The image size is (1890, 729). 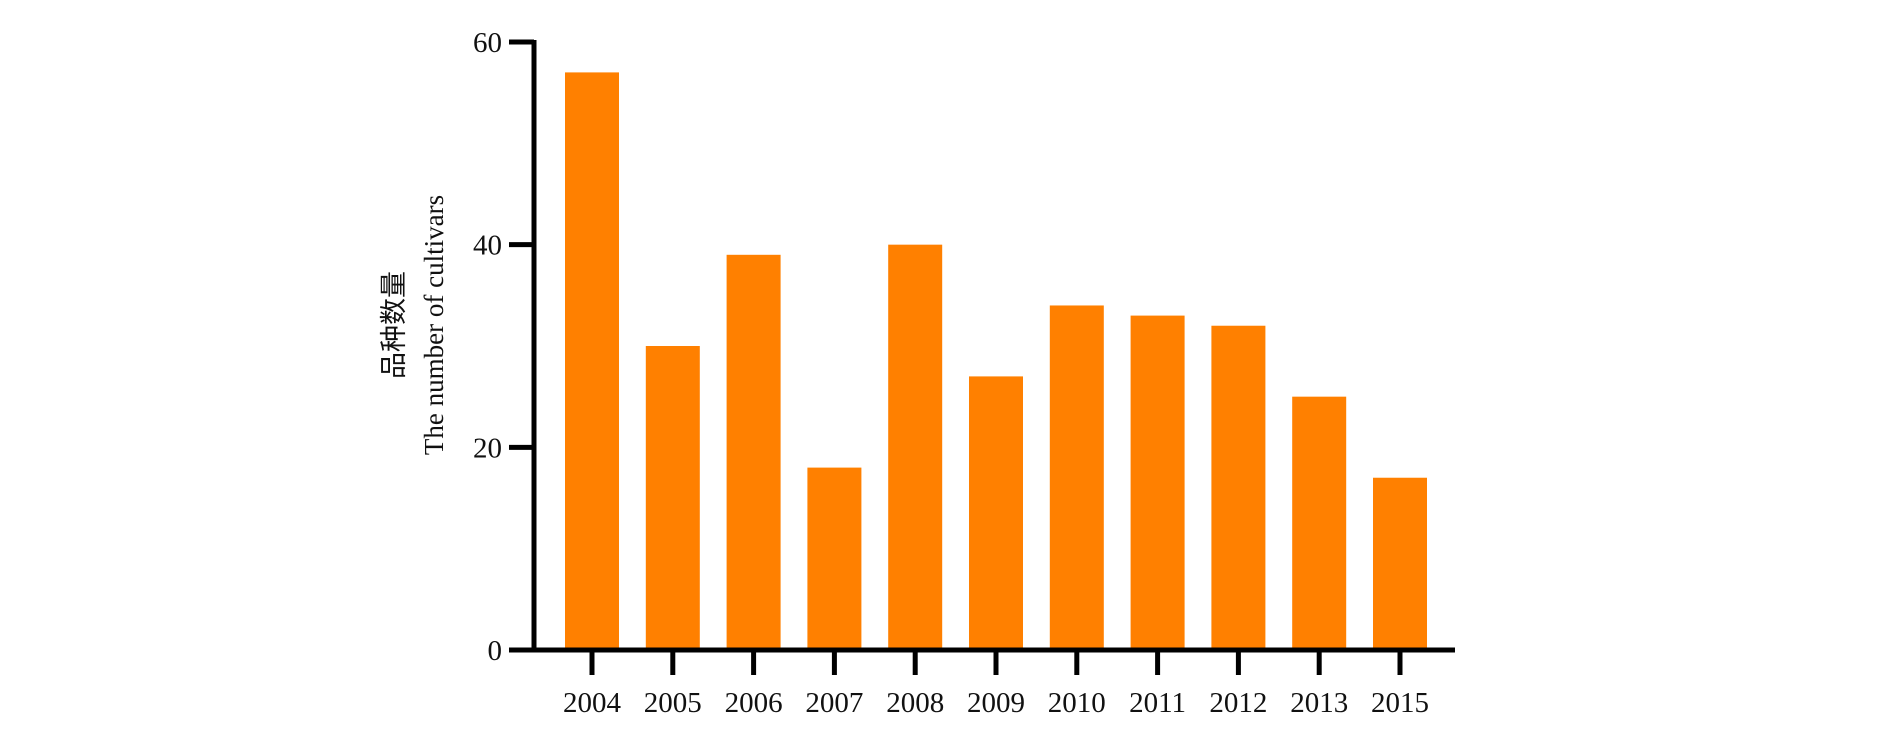 What do you see at coordinates (414, 325) in the screenshot?
I see `y-axis-label: 品种数量 The number of cultivars` at bounding box center [414, 325].